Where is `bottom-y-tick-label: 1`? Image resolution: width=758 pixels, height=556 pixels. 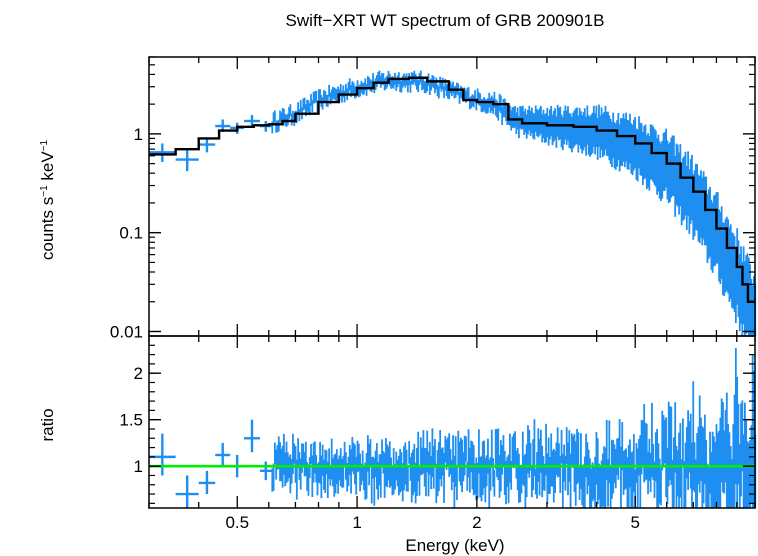
bottom-y-tick-label: 1 is located at coordinates (138, 466).